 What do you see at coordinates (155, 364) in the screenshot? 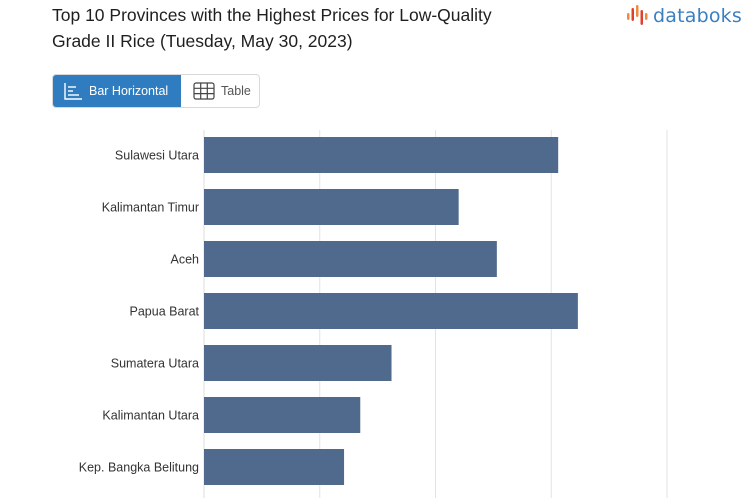
I see `category-label: Sumatera Utara` at bounding box center [155, 364].